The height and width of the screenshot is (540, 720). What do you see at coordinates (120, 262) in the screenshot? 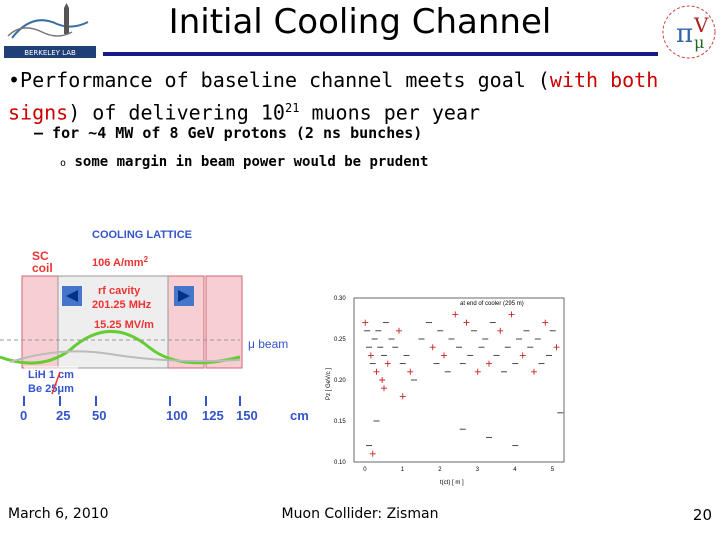
I see `current-density-label: 106 A/mm2` at bounding box center [120, 262].